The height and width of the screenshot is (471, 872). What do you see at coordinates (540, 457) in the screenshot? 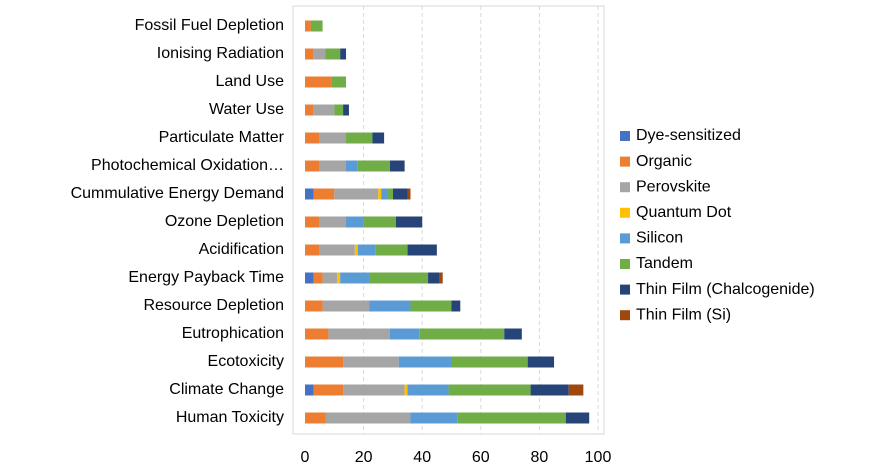
I see `x-tick-label: 80` at bounding box center [540, 457].